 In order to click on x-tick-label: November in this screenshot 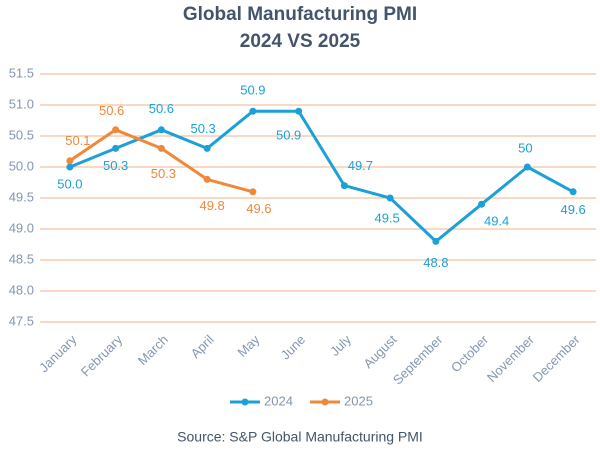, I will do `click(510, 357)`.